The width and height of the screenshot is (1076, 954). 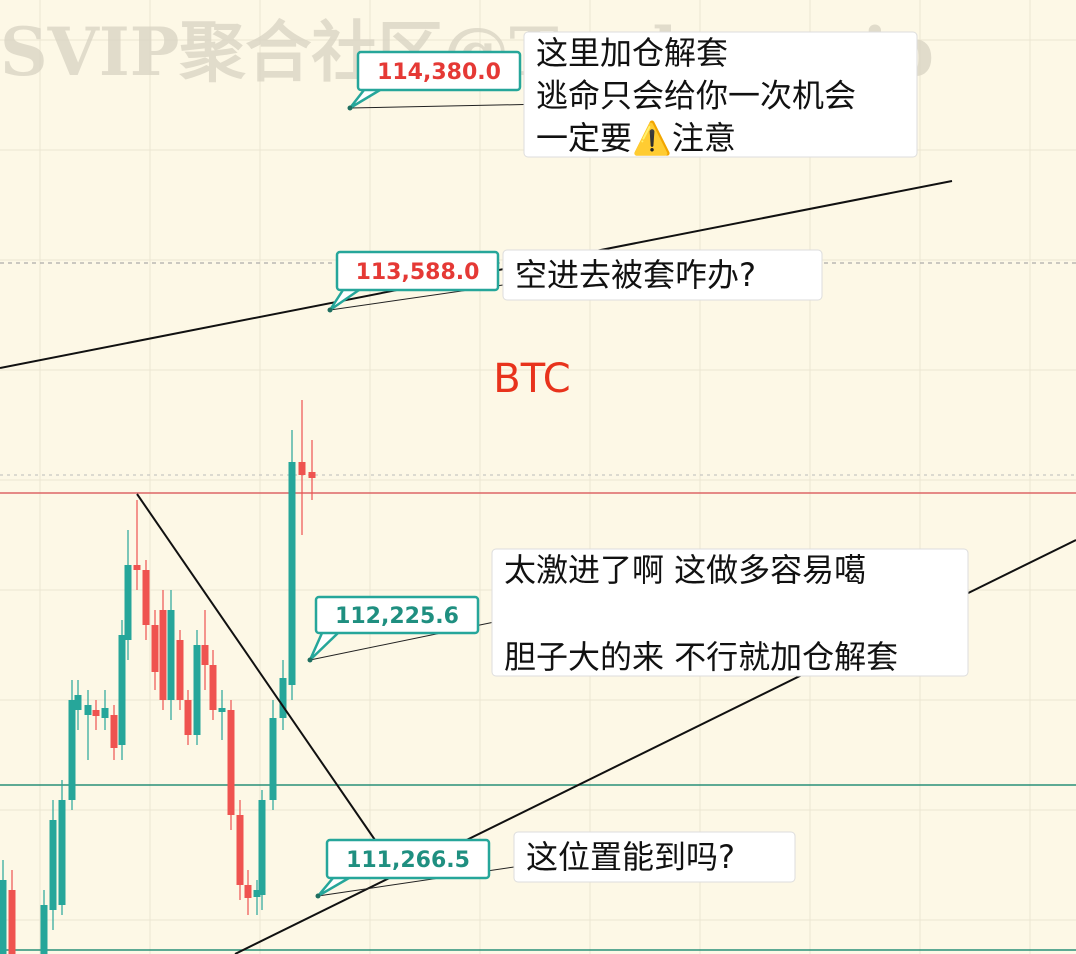 What do you see at coordinates (636, 138) in the screenshot?
I see `note-text: 一定要⚠️注意` at bounding box center [636, 138].